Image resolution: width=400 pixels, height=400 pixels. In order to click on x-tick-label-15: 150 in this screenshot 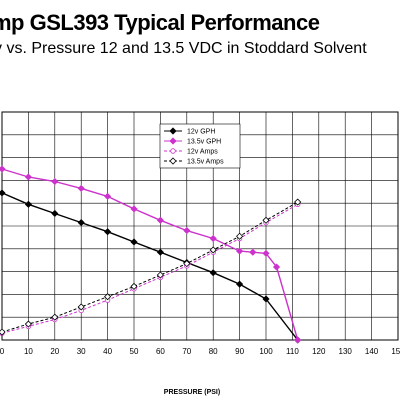, I will do `click(395, 351)`.